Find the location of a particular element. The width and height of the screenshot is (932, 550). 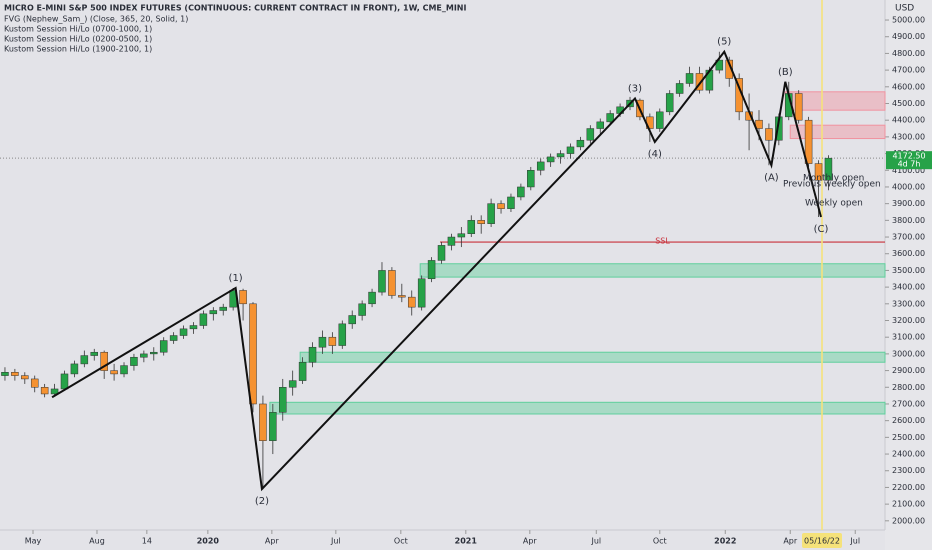

y-tick-label: 4800.00 is located at coordinates (908, 53).